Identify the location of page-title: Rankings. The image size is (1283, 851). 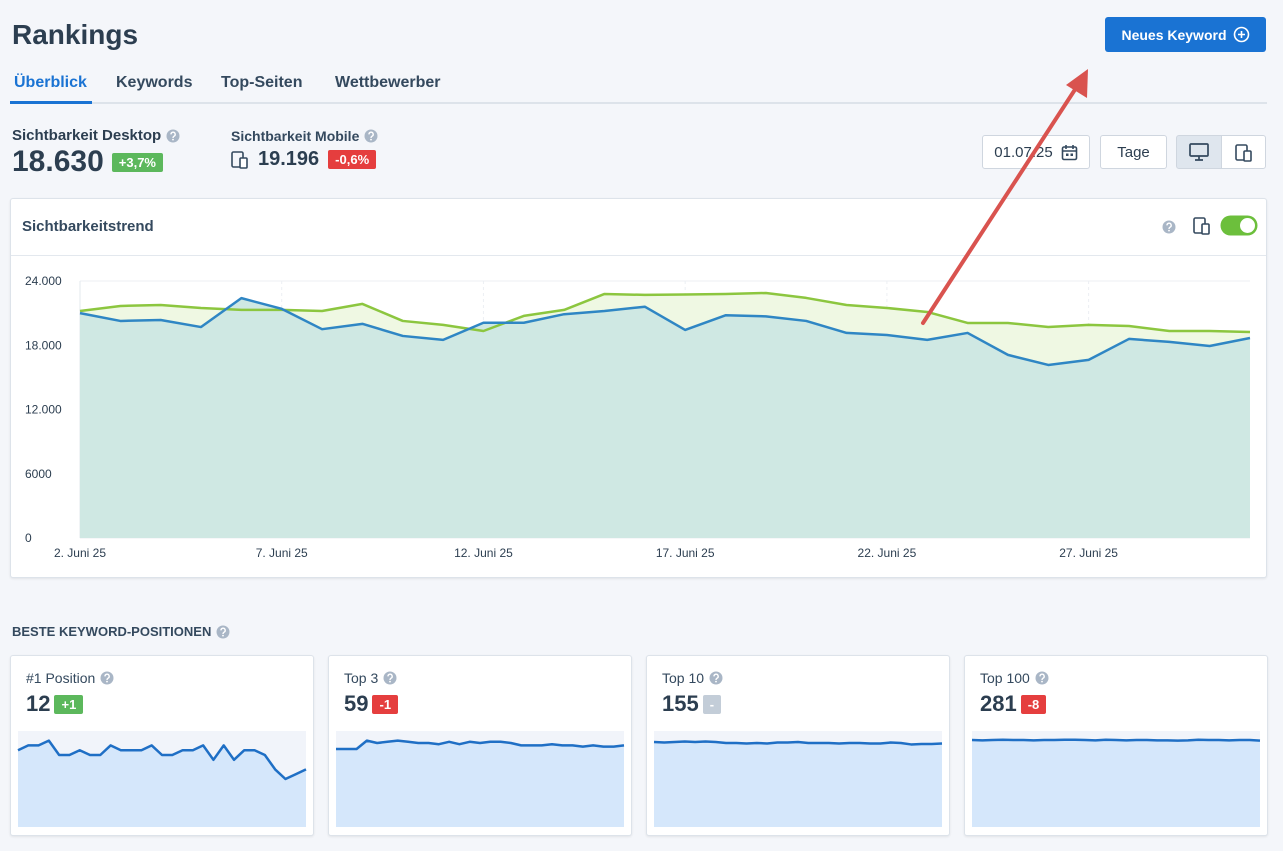
(75, 34).